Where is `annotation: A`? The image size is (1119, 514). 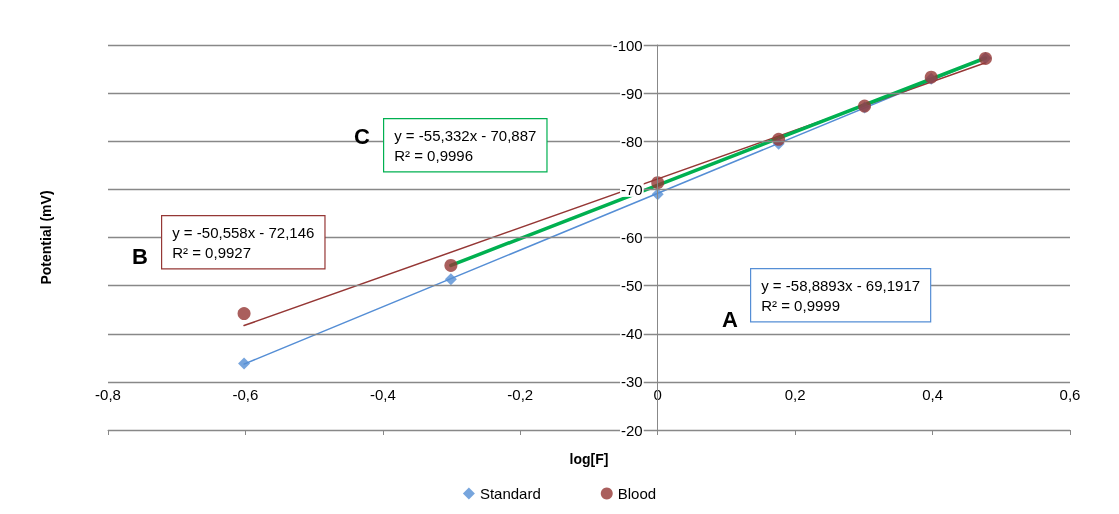 annotation: A is located at coordinates (730, 319).